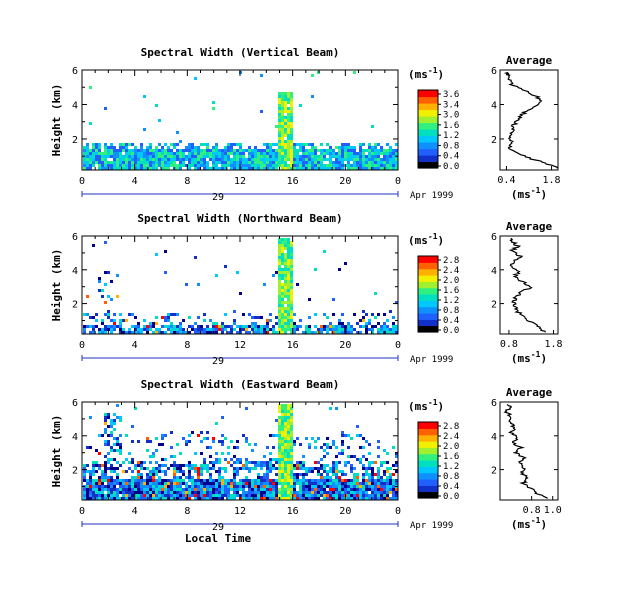  What do you see at coordinates (239, 218) in the screenshot?
I see `panel-title: Spectral Width (Northward Beam)` at bounding box center [239, 218].